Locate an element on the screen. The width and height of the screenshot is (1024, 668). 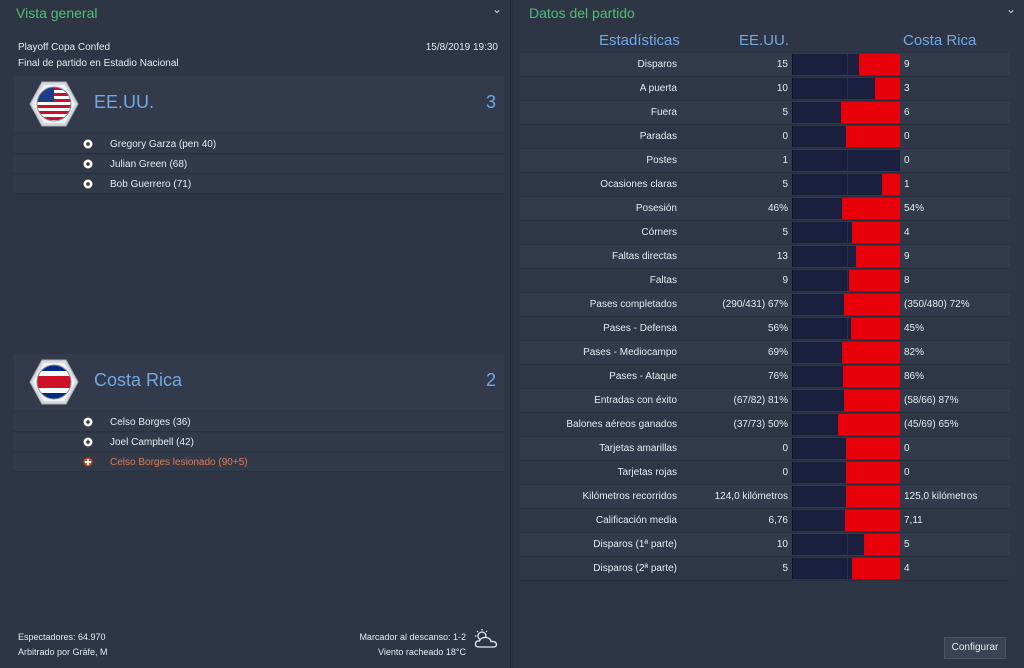
away-team-name: Costa Rica is located at coordinates (138, 380).